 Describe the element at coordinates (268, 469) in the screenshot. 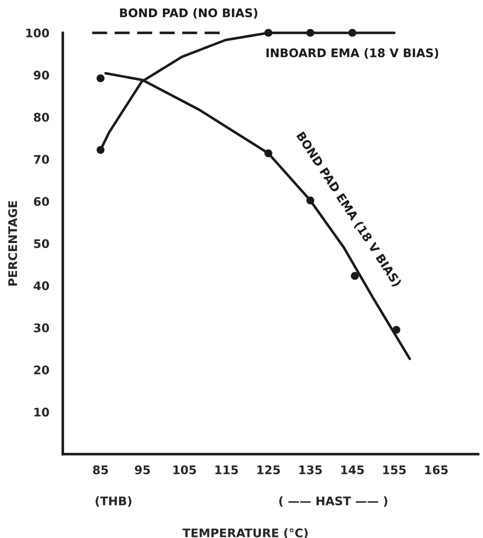

I see `x-tick-label: 125` at that location.